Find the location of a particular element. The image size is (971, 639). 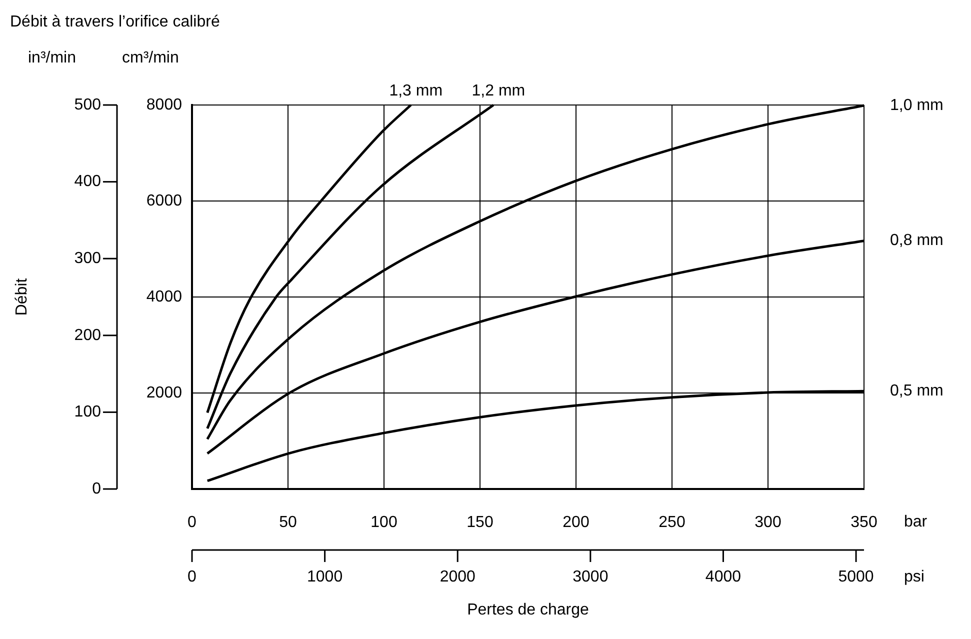

x-tick-label: 0 is located at coordinates (192, 523).